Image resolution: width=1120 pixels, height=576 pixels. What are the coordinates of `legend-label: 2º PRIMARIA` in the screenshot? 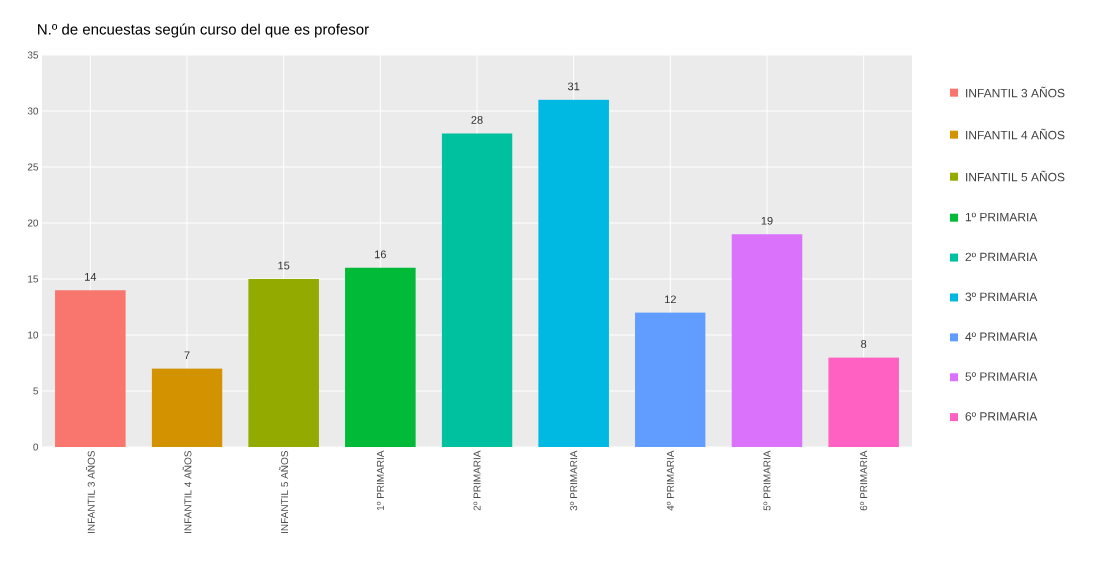 It's located at (1001, 257).